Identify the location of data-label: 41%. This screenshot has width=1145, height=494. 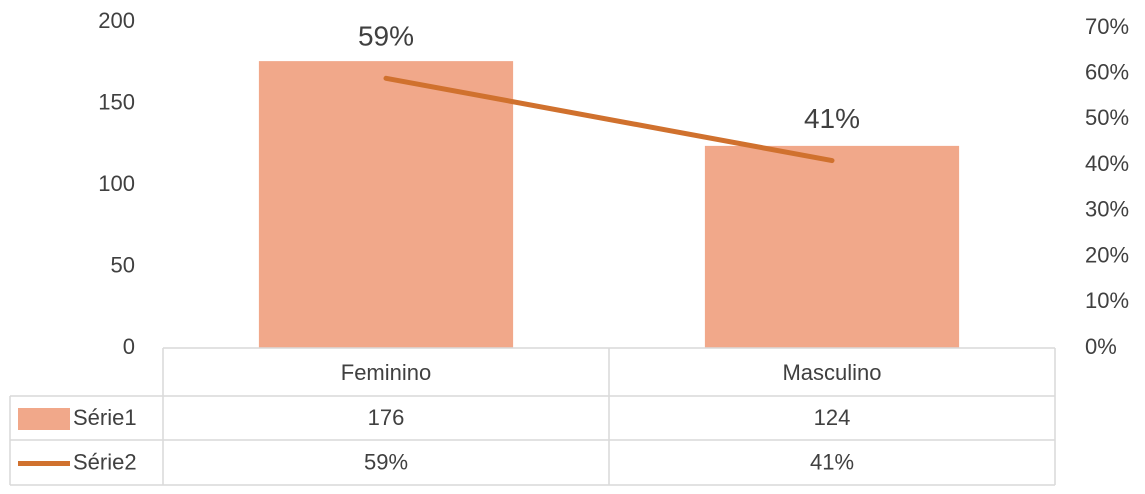
(832, 118).